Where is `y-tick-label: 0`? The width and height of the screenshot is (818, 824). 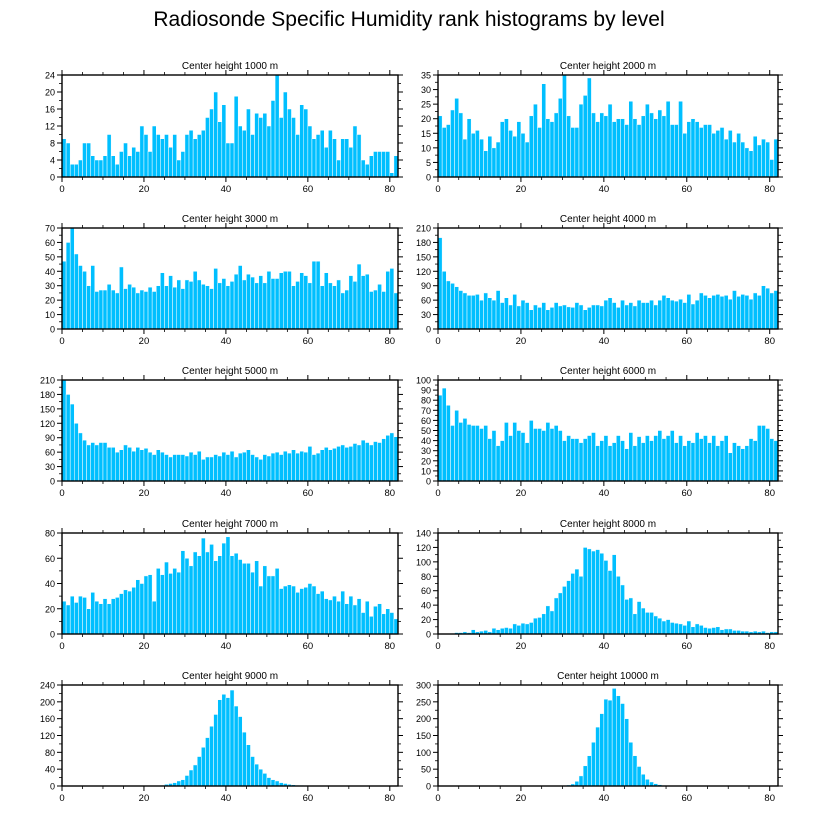
y-tick-label: 0 is located at coordinates (428, 178).